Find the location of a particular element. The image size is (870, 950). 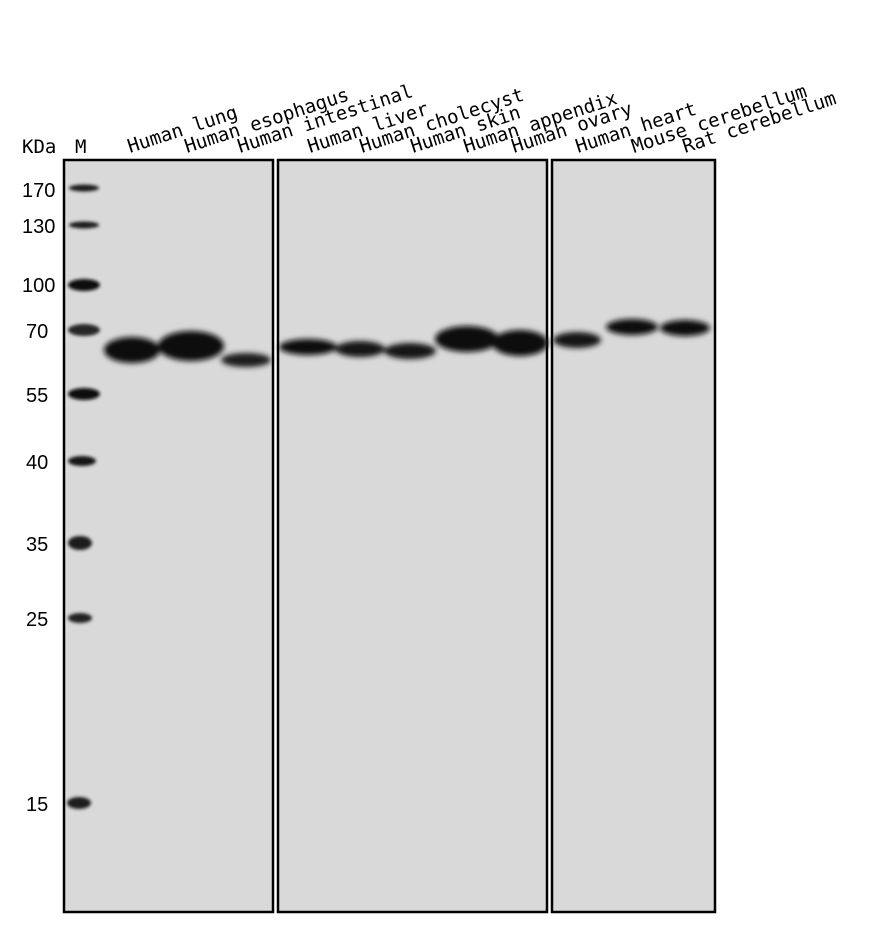

marker-label-40: 40 is located at coordinates (37, 463).